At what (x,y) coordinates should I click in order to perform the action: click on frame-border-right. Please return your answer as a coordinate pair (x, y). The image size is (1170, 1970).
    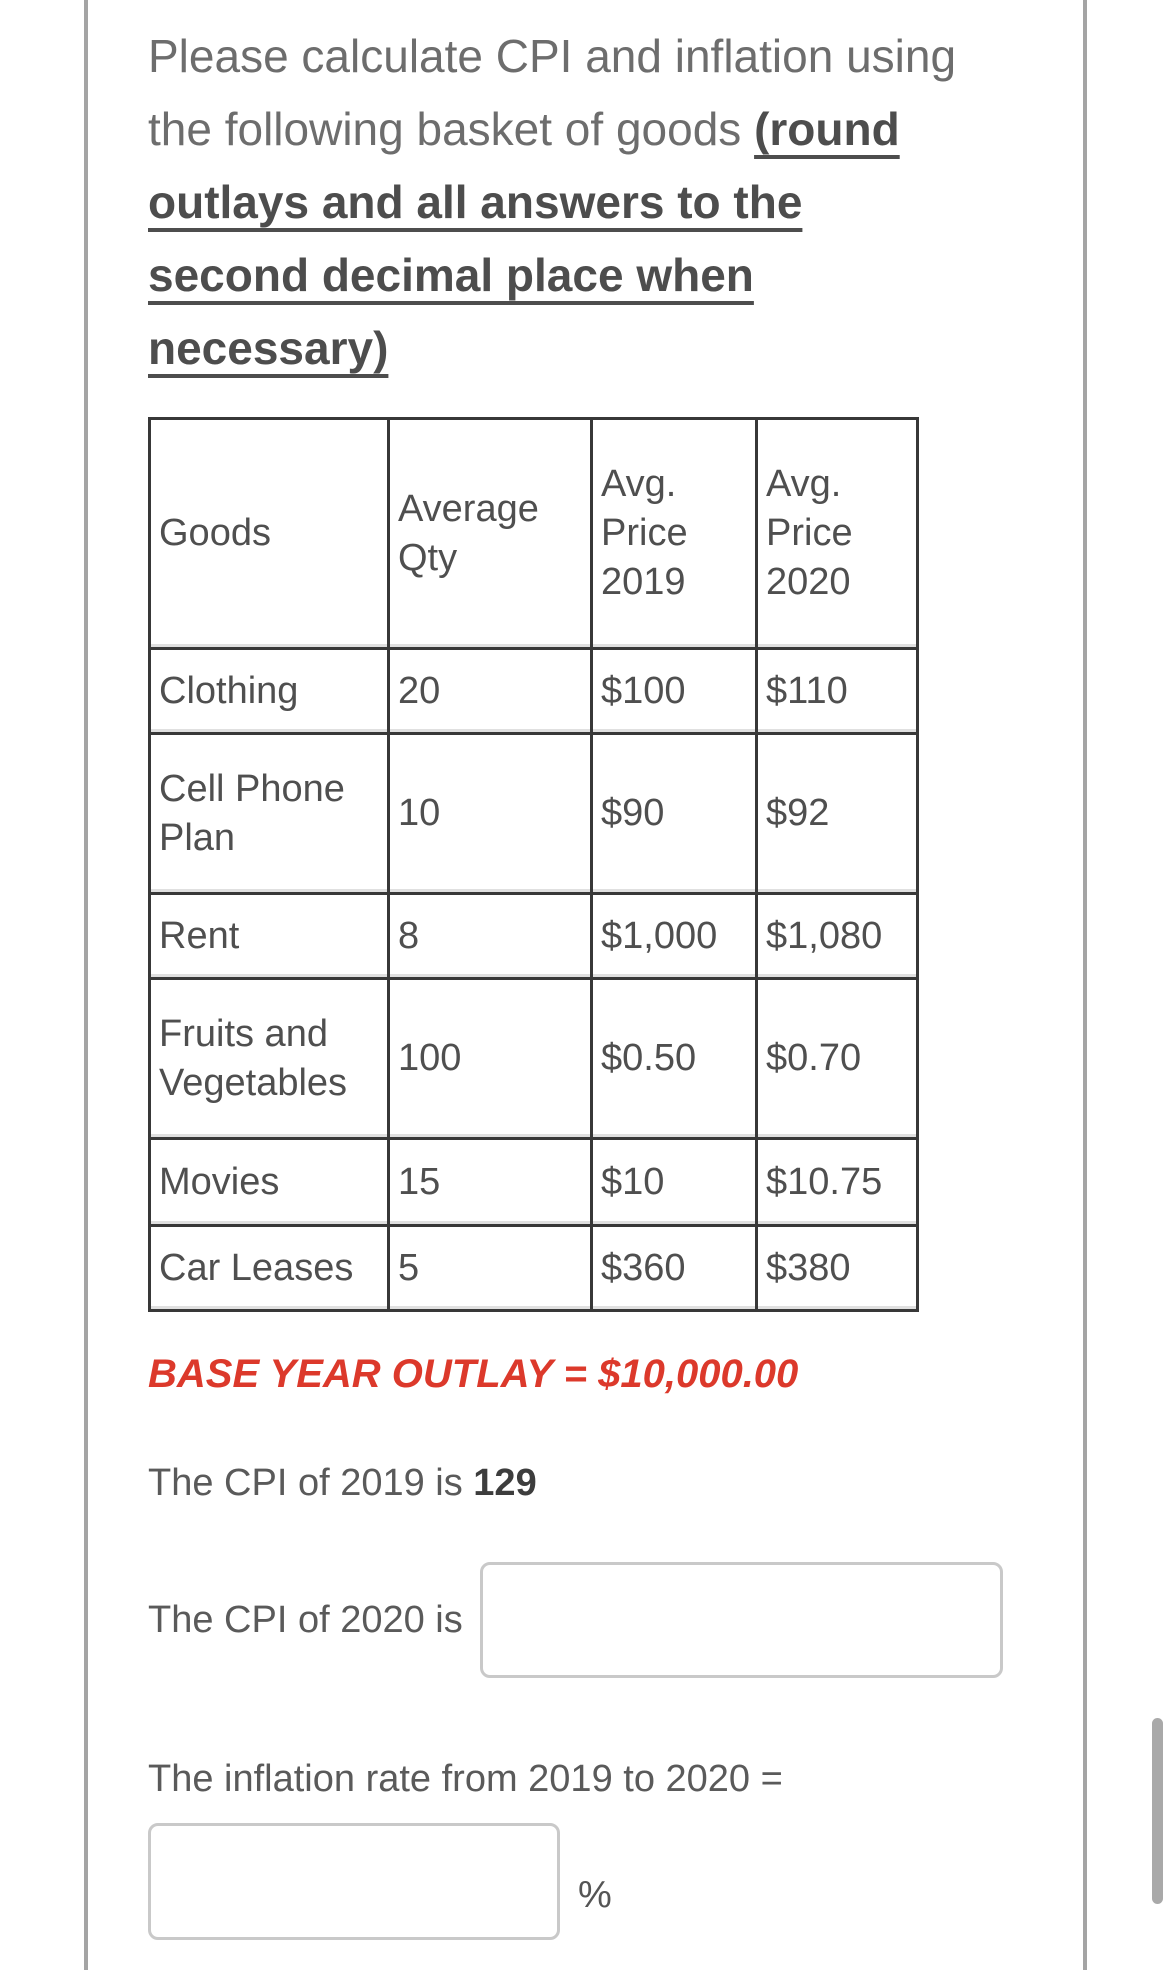
    Looking at the image, I should click on (1085, 985).